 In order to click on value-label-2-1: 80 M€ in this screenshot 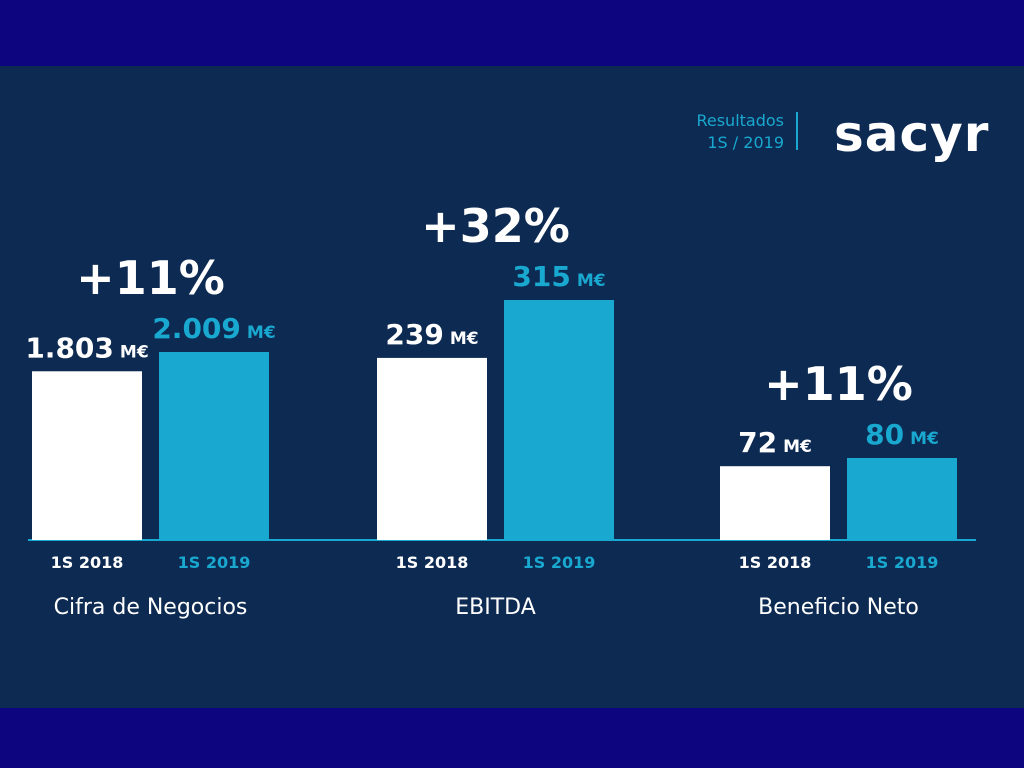, I will do `click(902, 434)`.